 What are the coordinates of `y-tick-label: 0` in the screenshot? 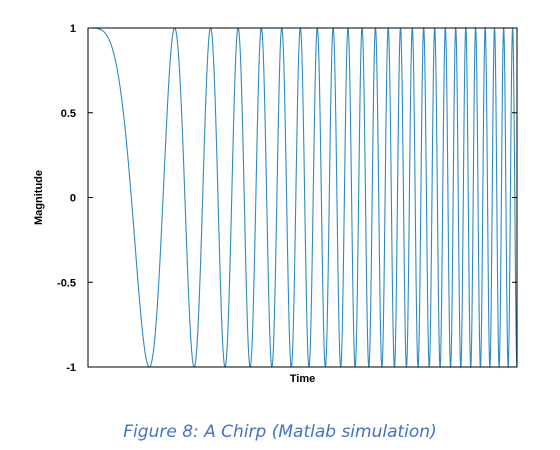 It's located at (73, 199).